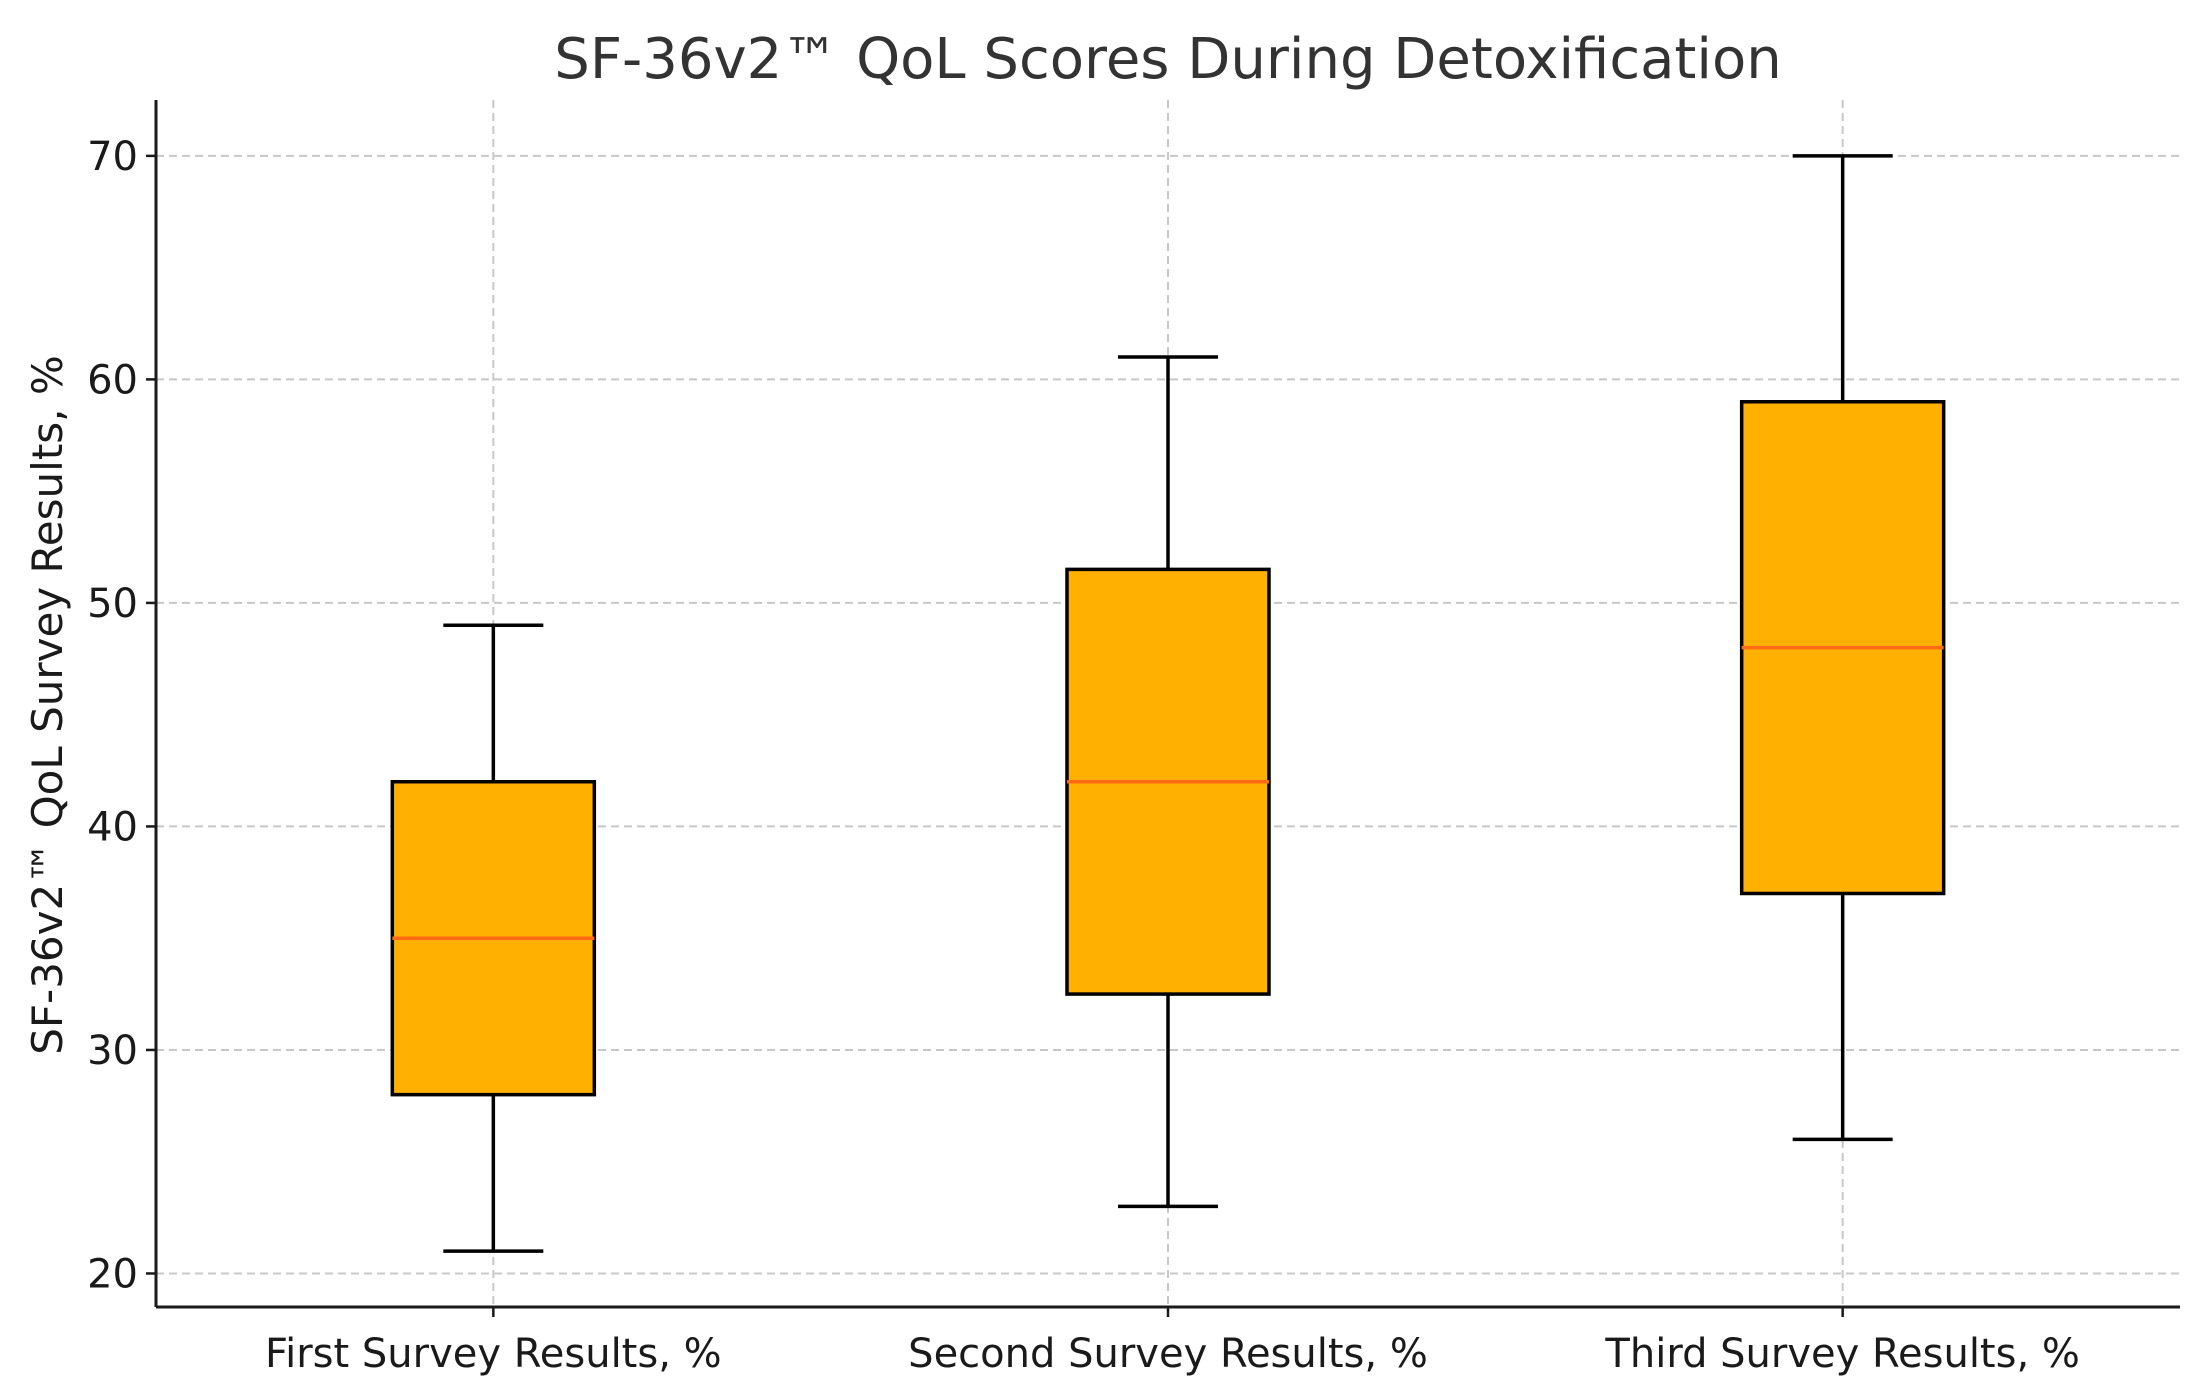 The image size is (2209, 1387). Describe the element at coordinates (112, 380) in the screenshot. I see `y-tick-label: 60` at that location.